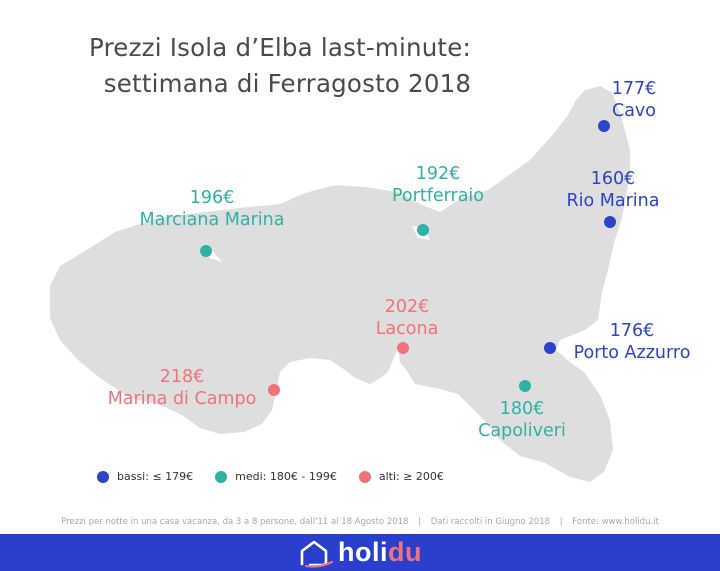  What do you see at coordinates (317, 554) in the screenshot?
I see `house-outline-icon` at bounding box center [317, 554].